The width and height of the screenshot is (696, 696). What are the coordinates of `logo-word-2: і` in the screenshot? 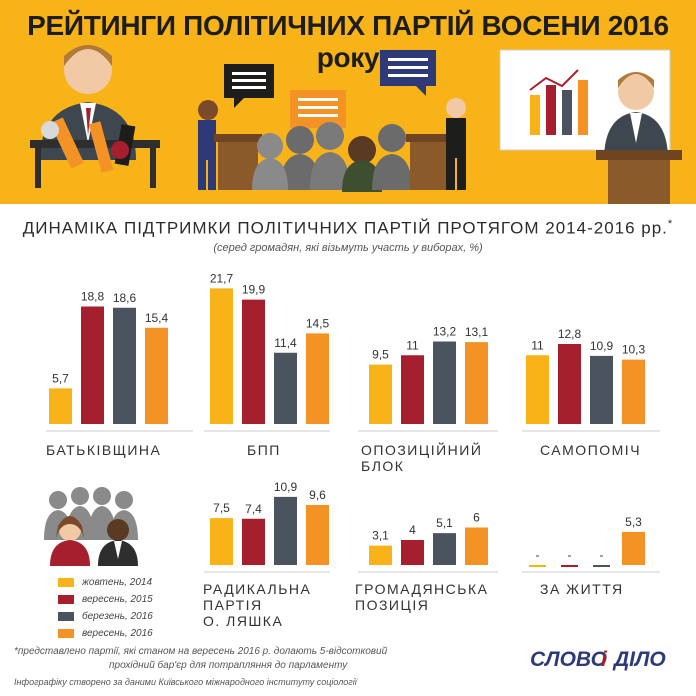 It's located at (604, 659).